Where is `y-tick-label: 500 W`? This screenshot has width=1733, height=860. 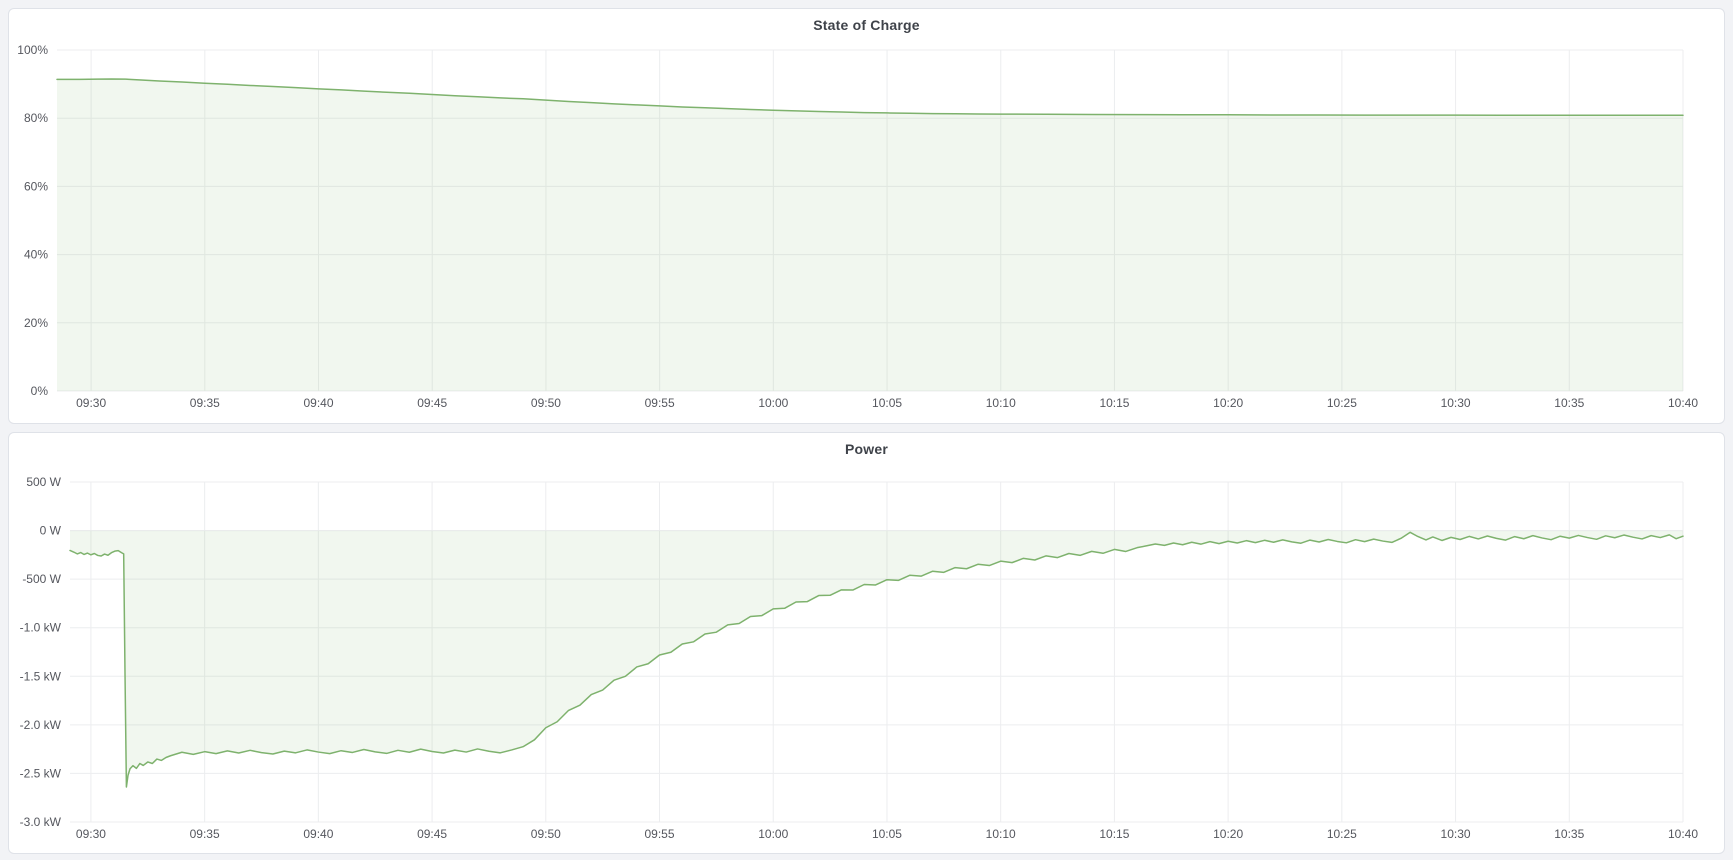 y-tick-label: 500 W is located at coordinates (43, 482).